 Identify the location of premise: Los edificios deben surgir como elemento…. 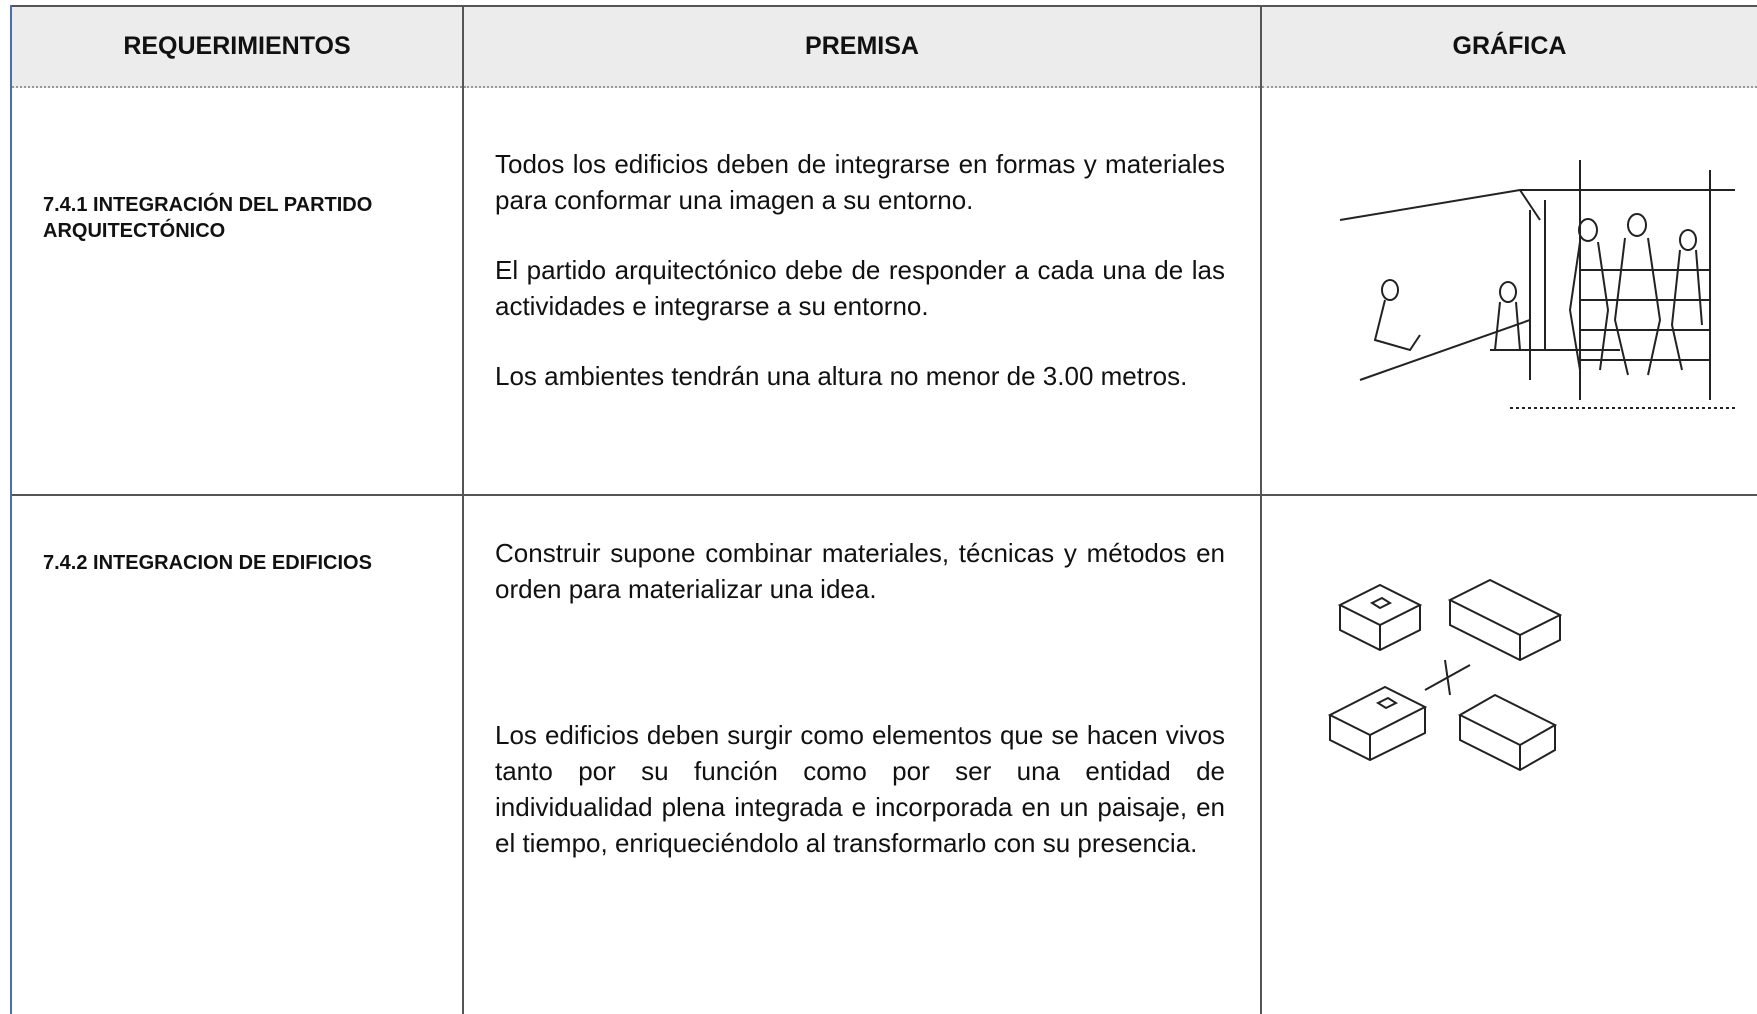
(860, 789).